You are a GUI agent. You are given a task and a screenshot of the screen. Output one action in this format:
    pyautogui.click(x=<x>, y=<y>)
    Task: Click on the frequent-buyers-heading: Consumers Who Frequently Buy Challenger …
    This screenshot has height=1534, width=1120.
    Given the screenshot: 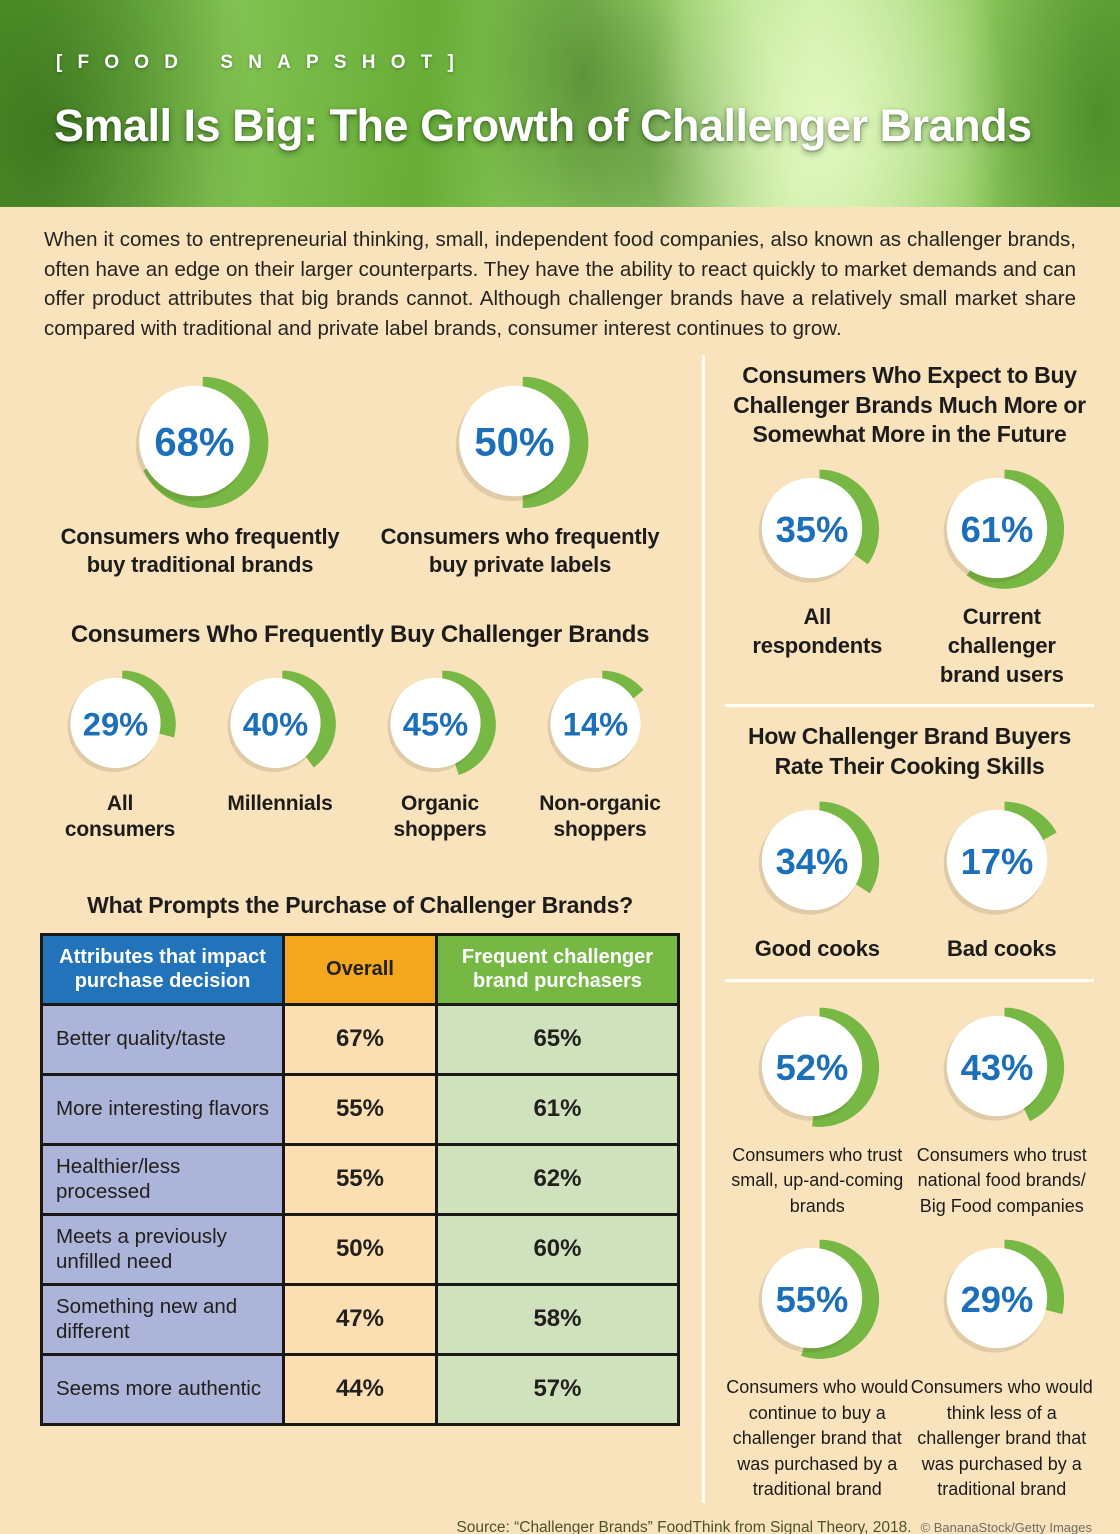 What is the action you would take?
    pyautogui.click(x=360, y=635)
    